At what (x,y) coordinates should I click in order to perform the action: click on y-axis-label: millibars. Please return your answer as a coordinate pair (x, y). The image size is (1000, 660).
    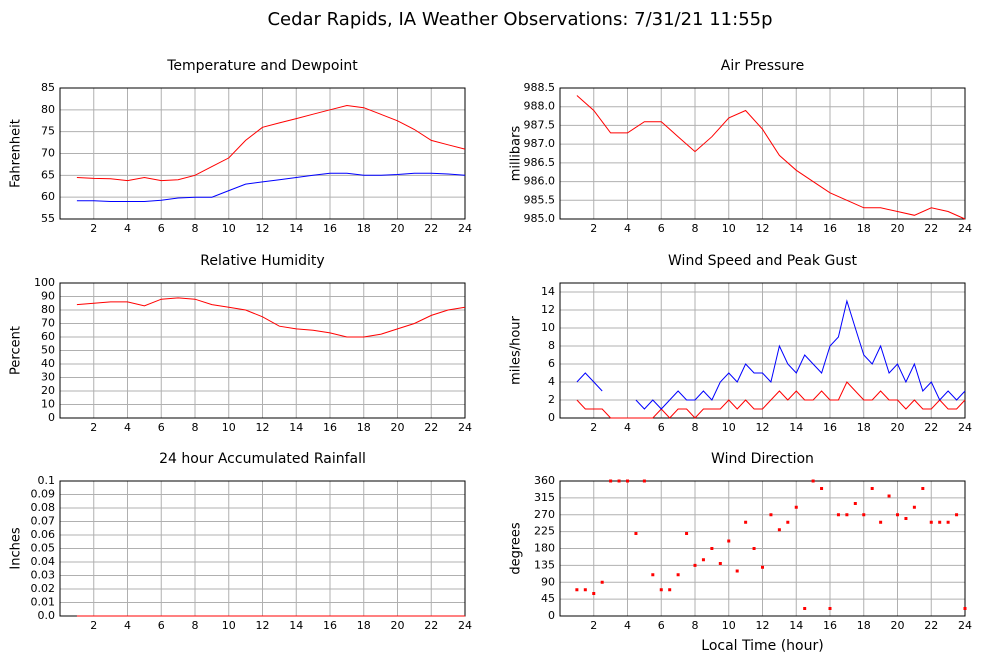
    Looking at the image, I should click on (516, 154).